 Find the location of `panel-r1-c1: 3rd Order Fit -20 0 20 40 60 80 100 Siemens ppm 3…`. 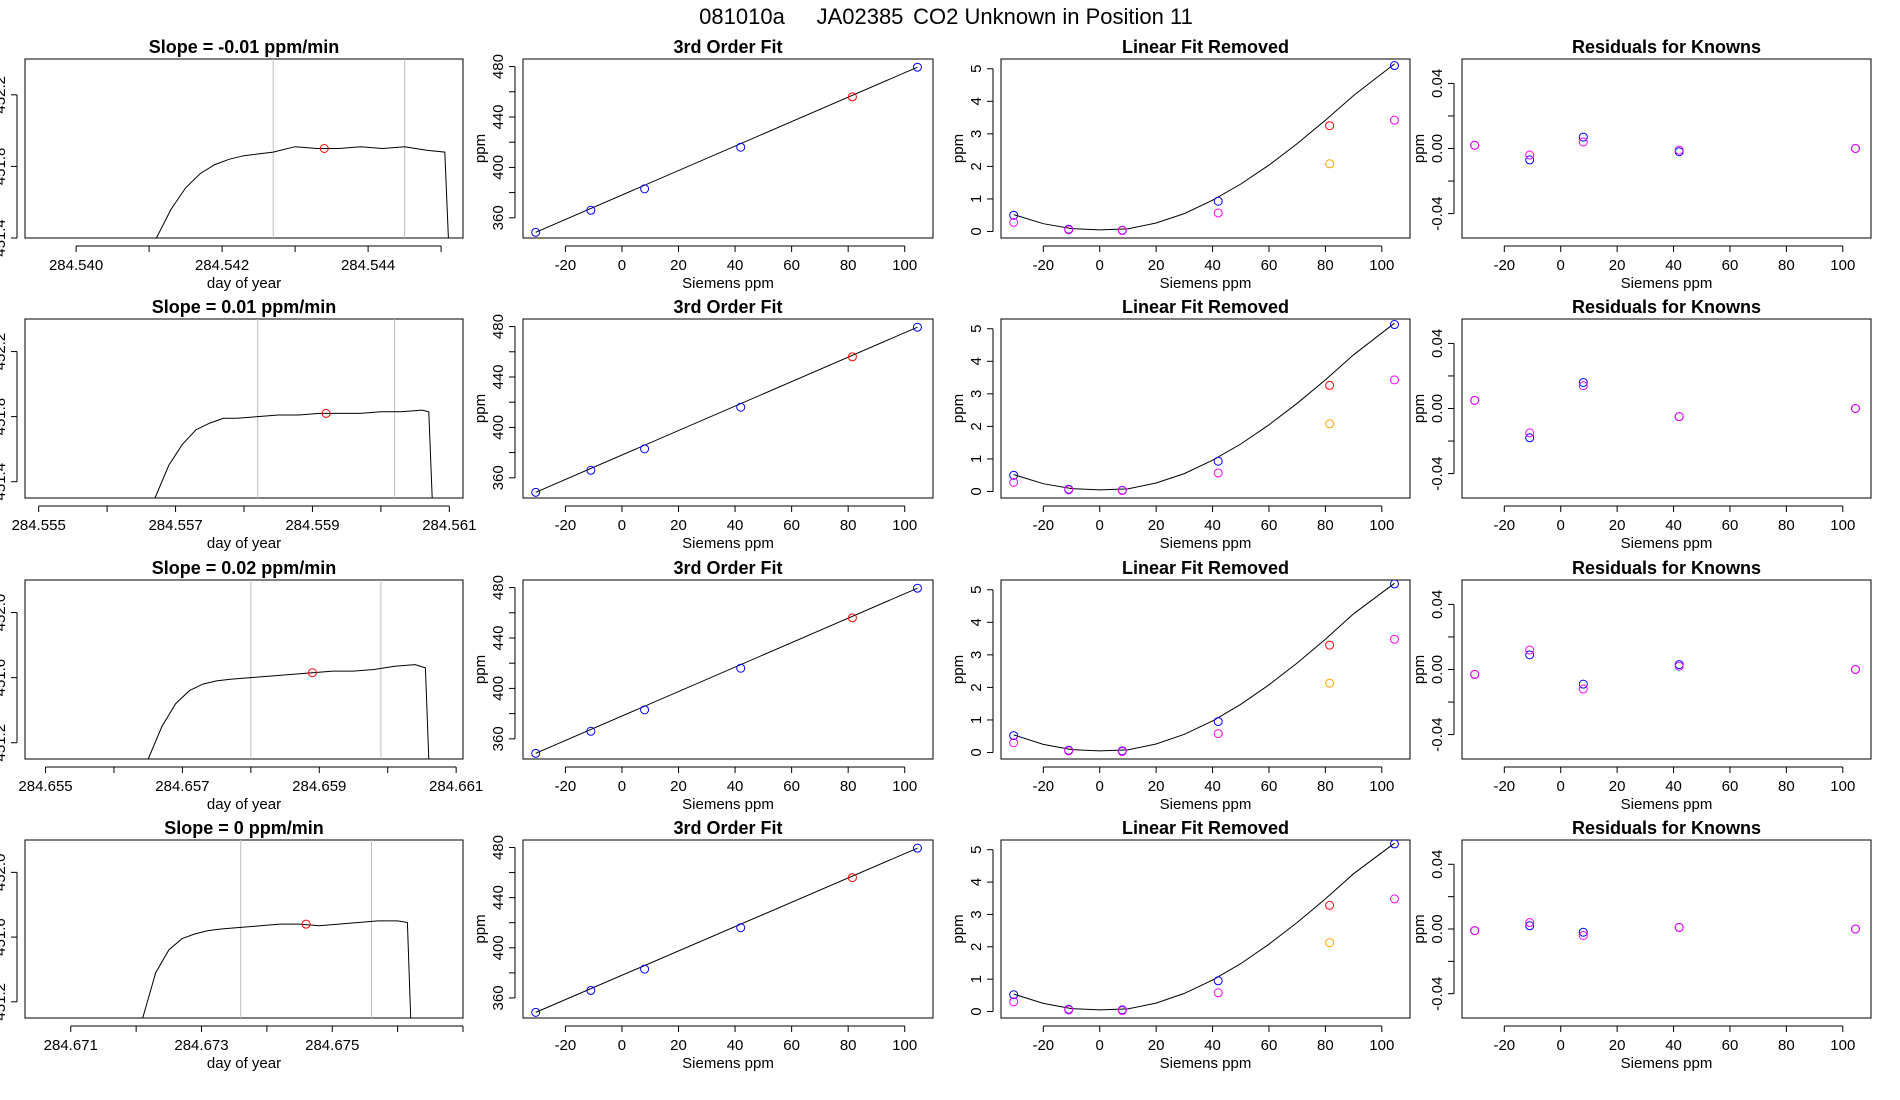

panel-r1-c1: 3rd Order Fit -20 0 20 40 60 80 100 Siemens ppm 3… is located at coordinates (703, 424).